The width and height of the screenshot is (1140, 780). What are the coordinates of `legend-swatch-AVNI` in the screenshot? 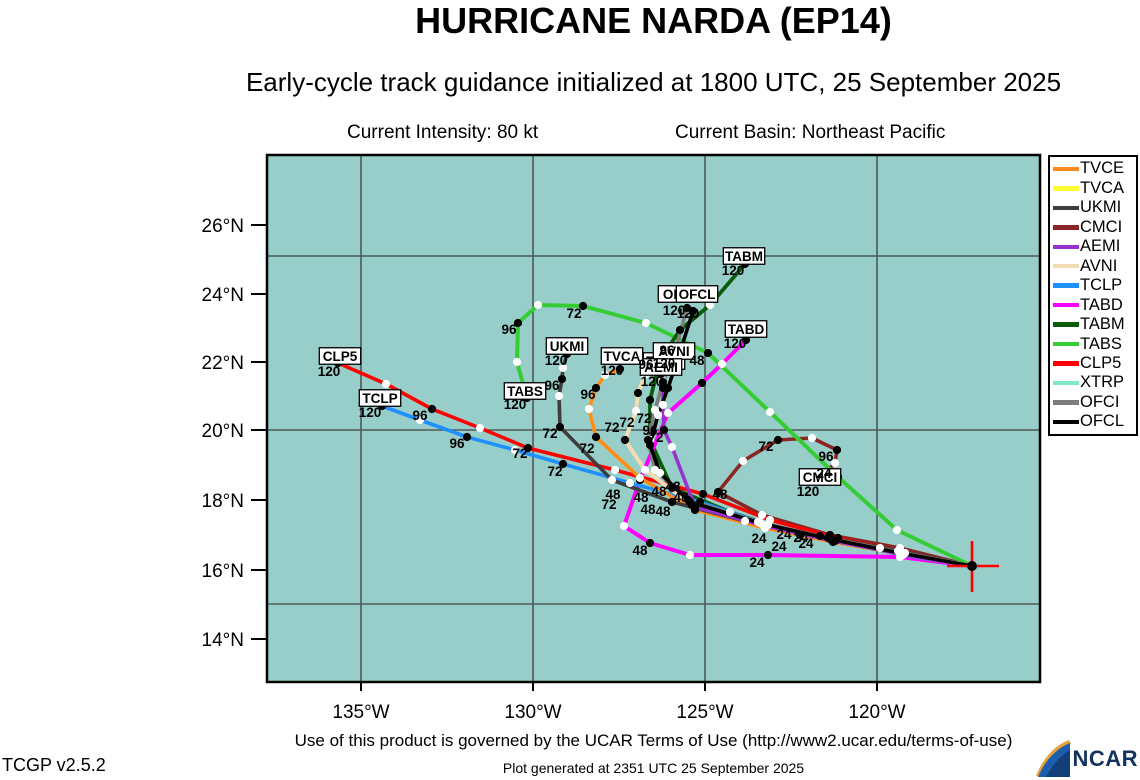 It's located at (1066, 266).